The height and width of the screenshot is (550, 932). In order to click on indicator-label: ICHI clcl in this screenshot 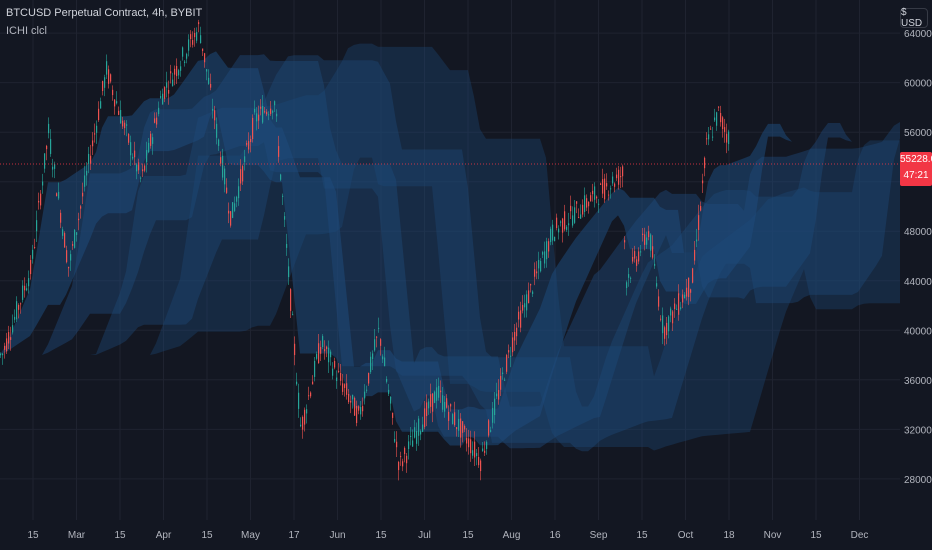, I will do `click(26, 31)`.